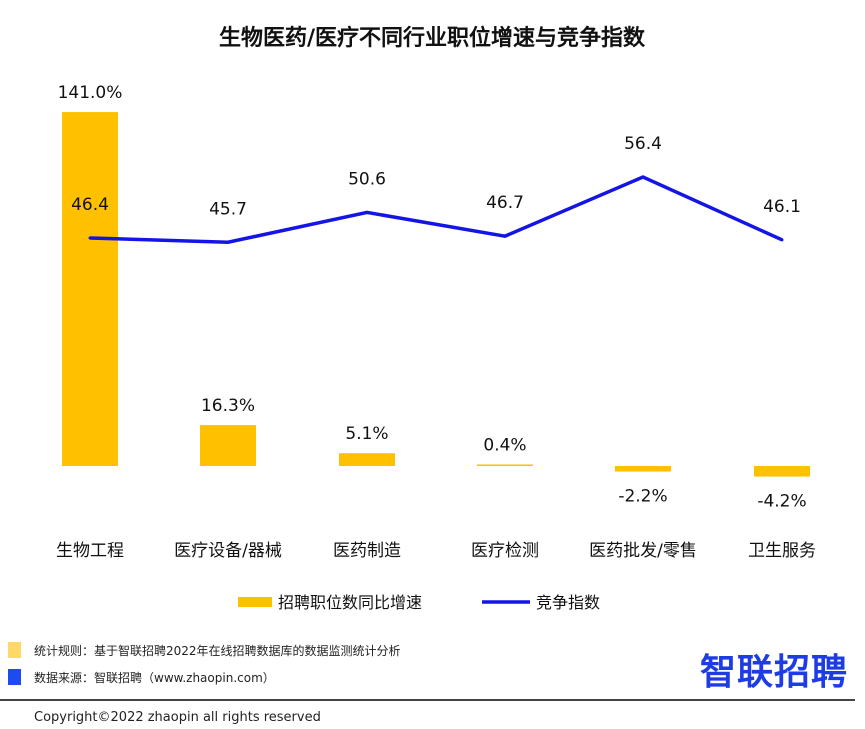 The height and width of the screenshot is (729, 865). What do you see at coordinates (642, 497) in the screenshot?
I see `bar-data-label: -2.2%` at bounding box center [642, 497].